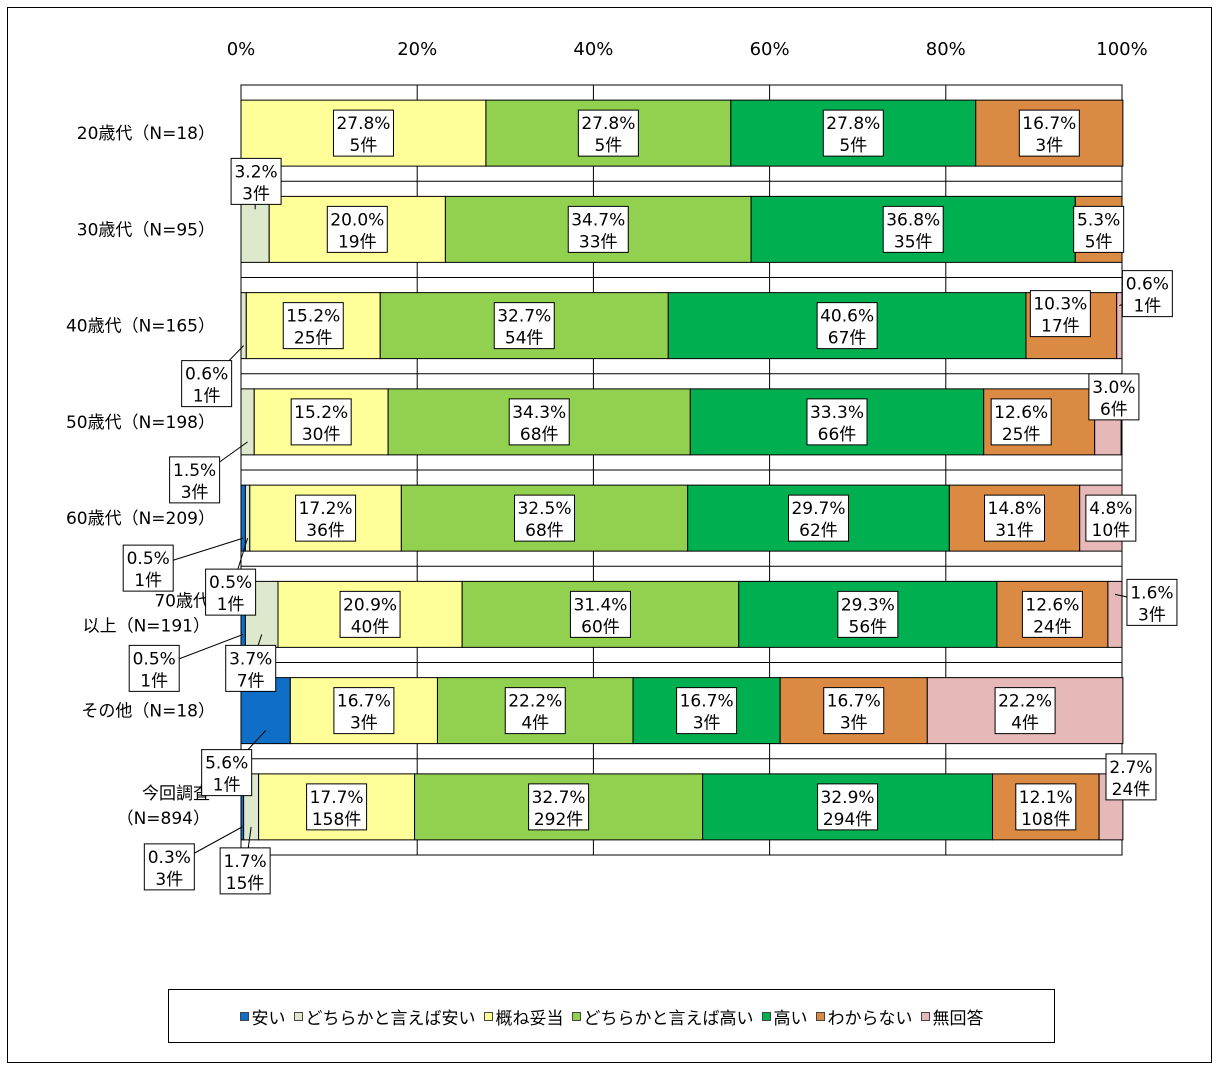  I want to click on data-label-value: 14.8%, so click(1015, 509).